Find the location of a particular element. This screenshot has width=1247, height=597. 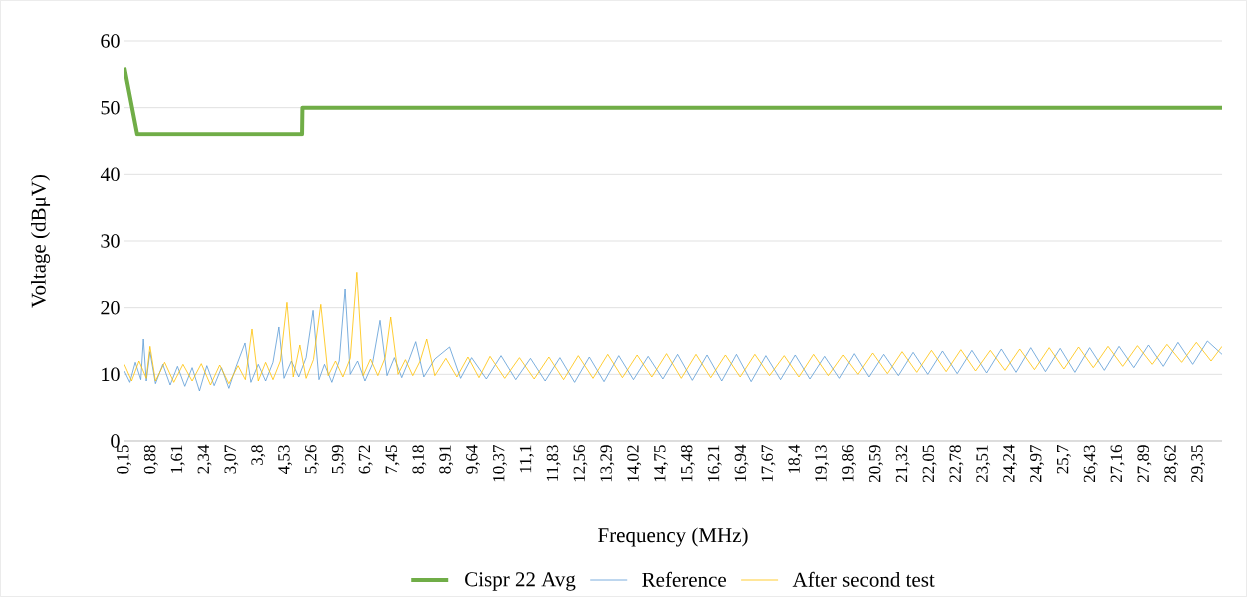

x-tick-label: 5,99 is located at coordinates (338, 459).